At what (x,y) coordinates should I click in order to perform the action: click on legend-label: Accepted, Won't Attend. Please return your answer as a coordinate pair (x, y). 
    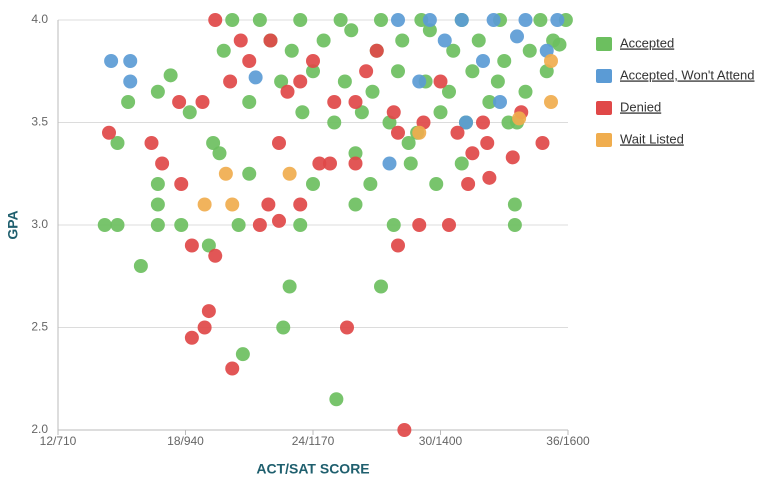
    Looking at the image, I should click on (687, 74).